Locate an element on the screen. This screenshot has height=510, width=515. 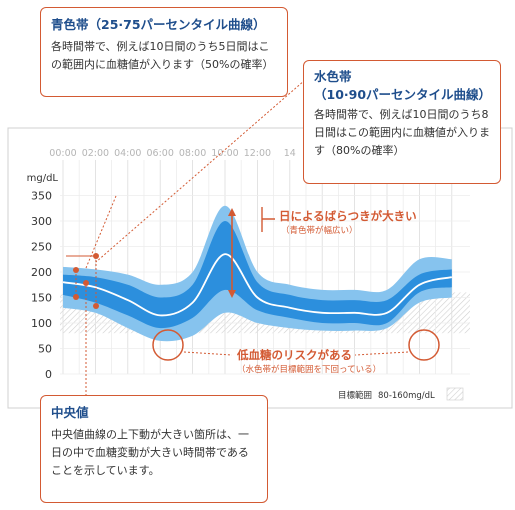
y-axis-label: mg/dL is located at coordinates (43, 178).